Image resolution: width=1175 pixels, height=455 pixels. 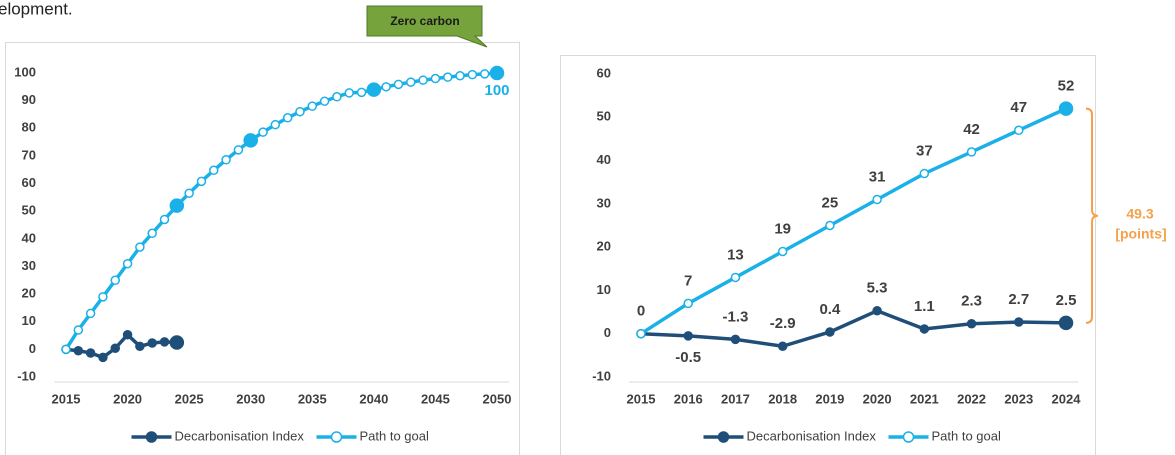 What do you see at coordinates (1018, 107) in the screenshot?
I see `value-label: 47` at bounding box center [1018, 107].